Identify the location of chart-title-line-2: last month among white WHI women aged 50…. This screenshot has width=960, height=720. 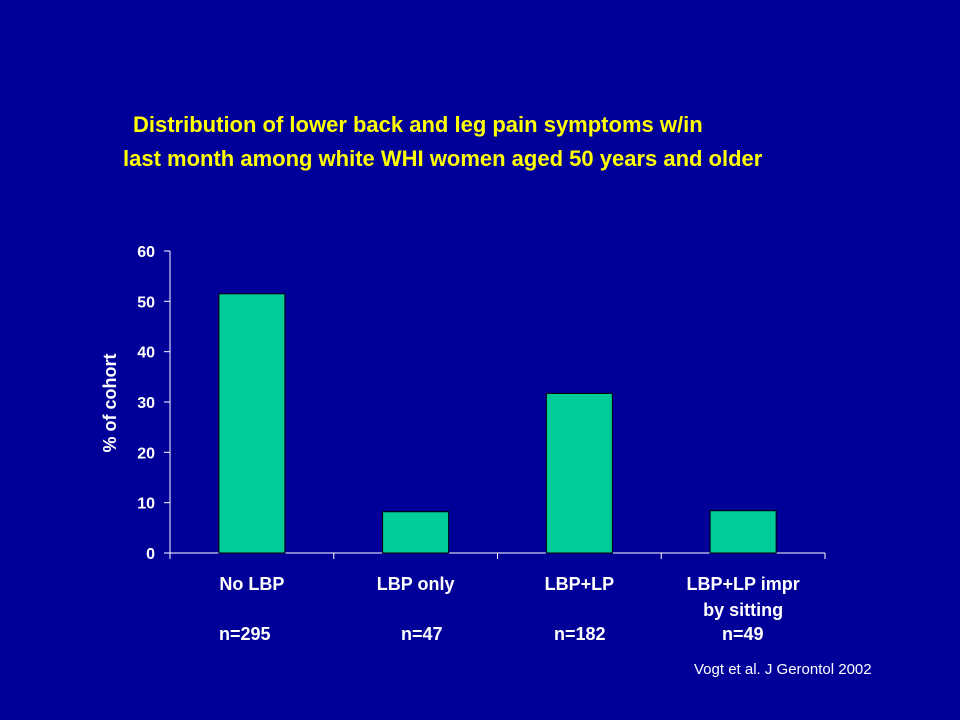
(443, 158).